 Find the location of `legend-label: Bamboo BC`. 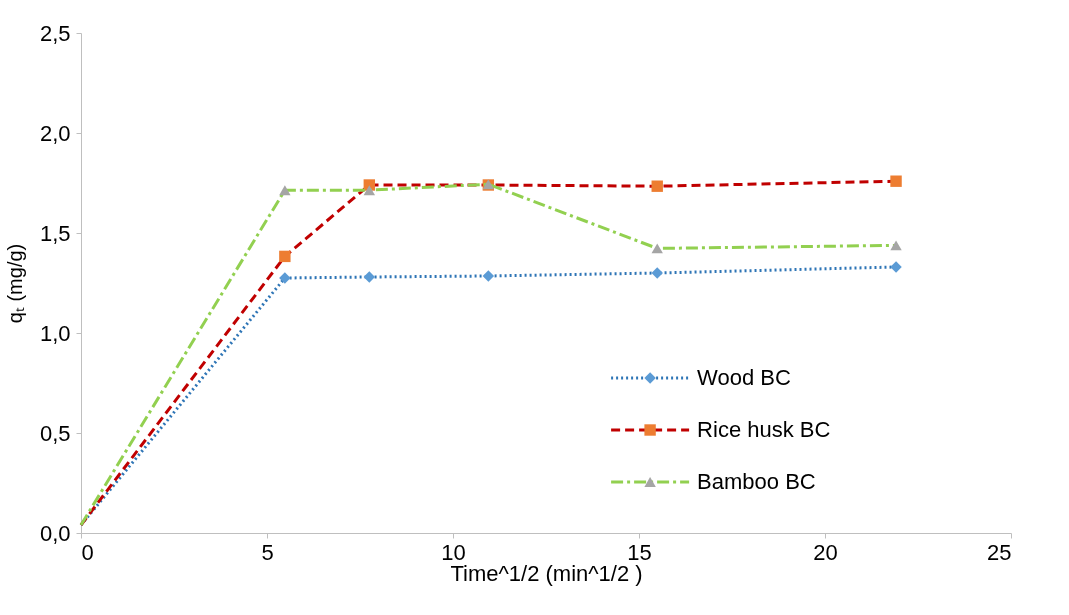

legend-label: Bamboo BC is located at coordinates (756, 481).